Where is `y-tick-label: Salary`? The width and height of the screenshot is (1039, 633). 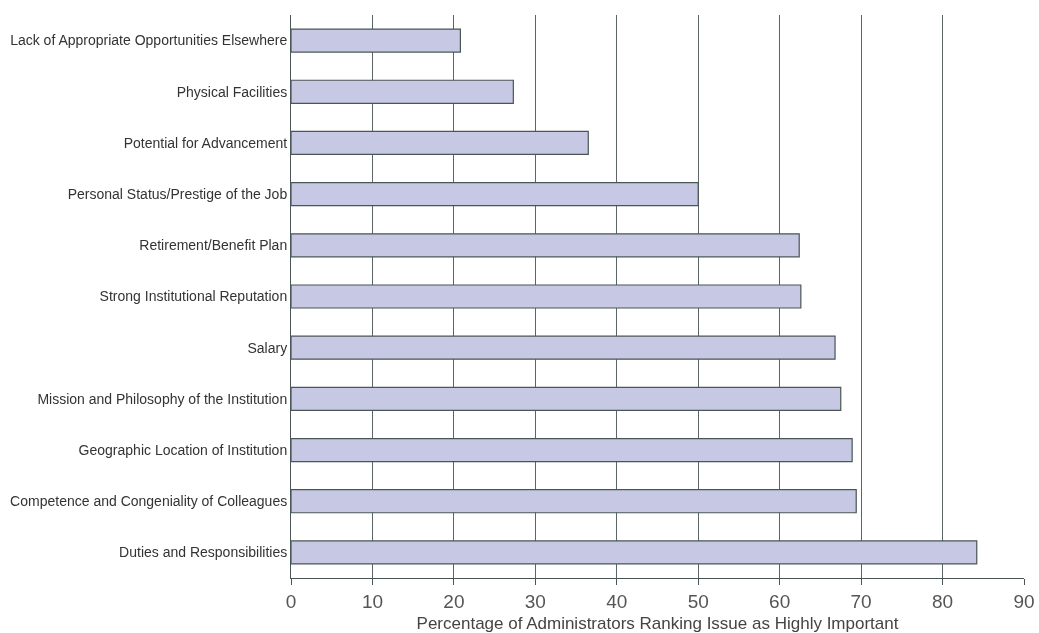
y-tick-label: Salary is located at coordinates (267, 347).